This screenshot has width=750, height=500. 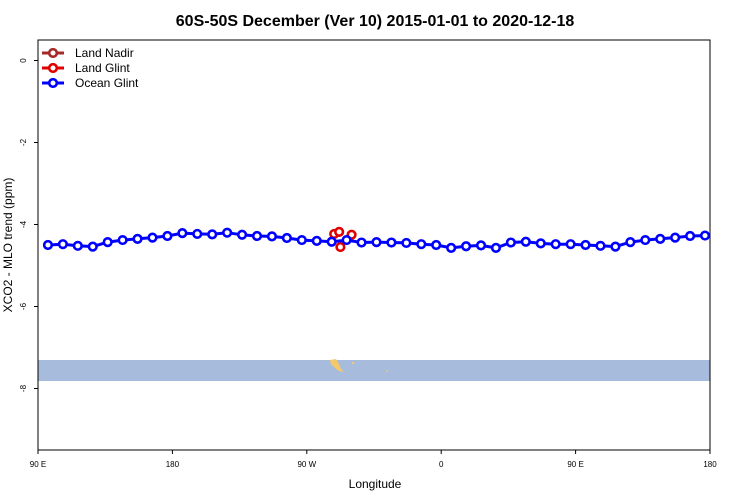 I want to click on legend-item: Ocean Glint, so click(x=90, y=83).